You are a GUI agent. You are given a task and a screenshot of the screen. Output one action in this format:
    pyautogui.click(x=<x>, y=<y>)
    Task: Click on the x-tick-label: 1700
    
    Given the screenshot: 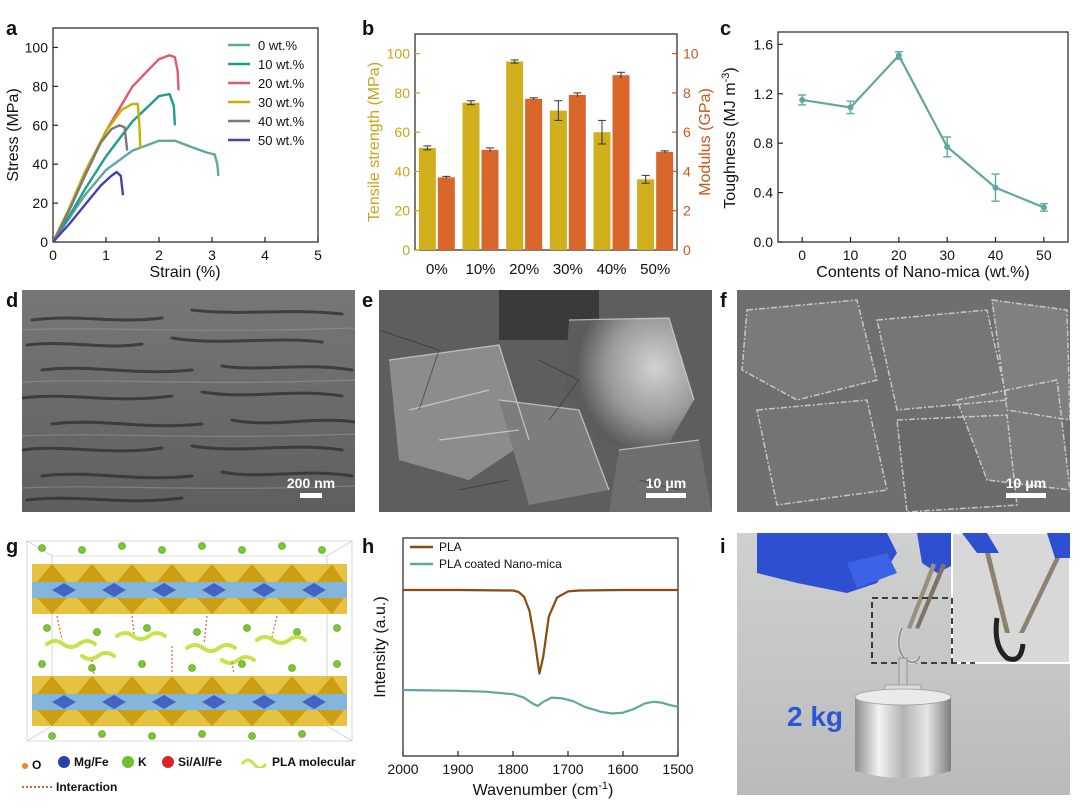 What is the action you would take?
    pyautogui.click(x=567, y=769)
    